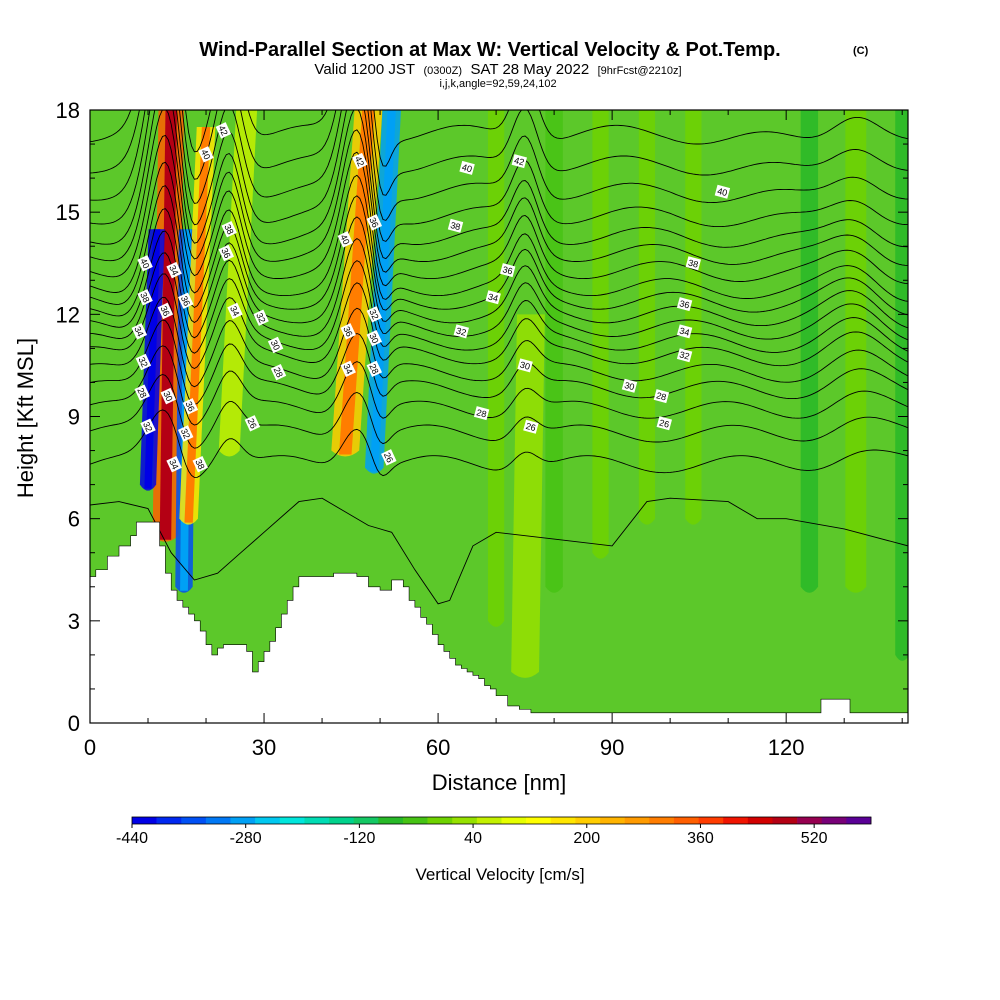  I want to click on theta-contour-label-text: 26, so click(251, 423).